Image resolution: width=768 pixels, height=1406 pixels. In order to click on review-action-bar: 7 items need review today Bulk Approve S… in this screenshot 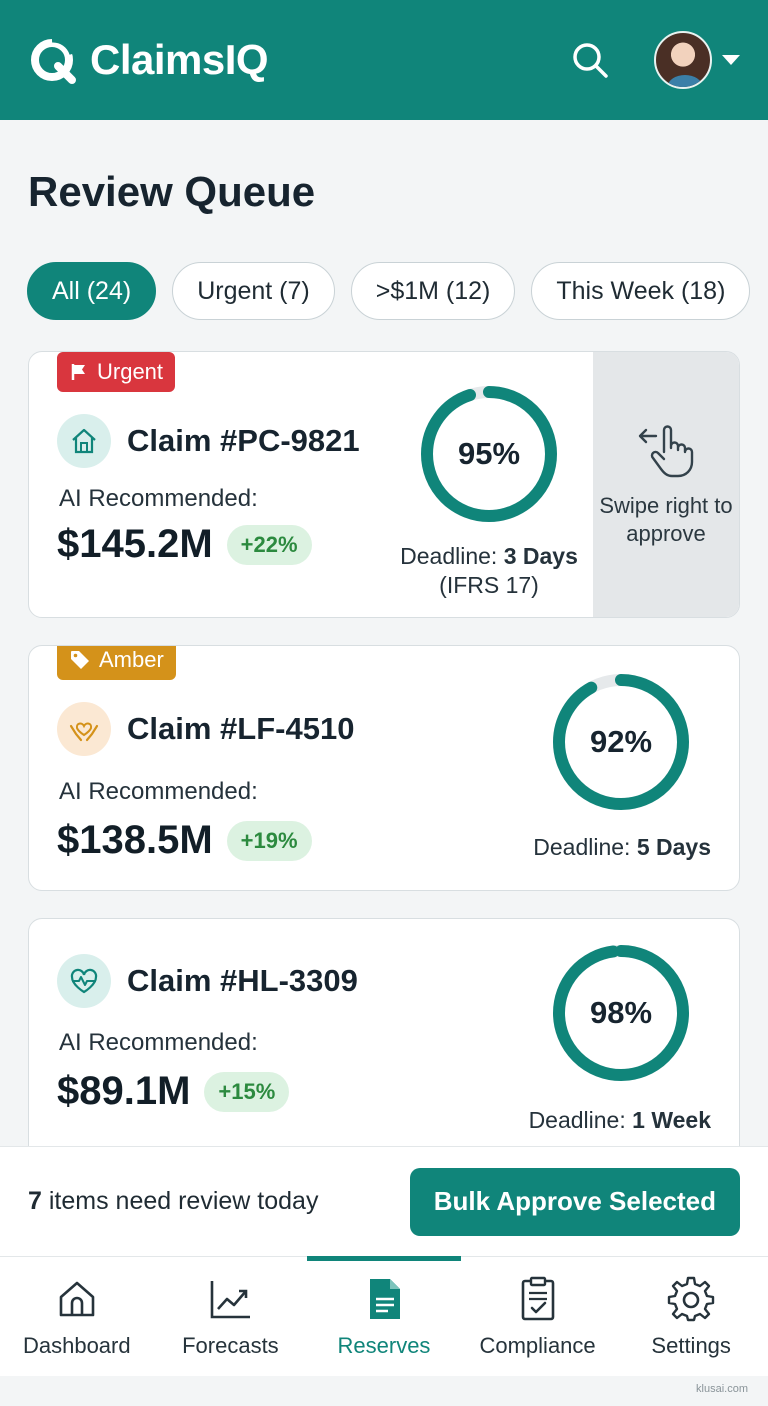, I will do `click(384, 1201)`.